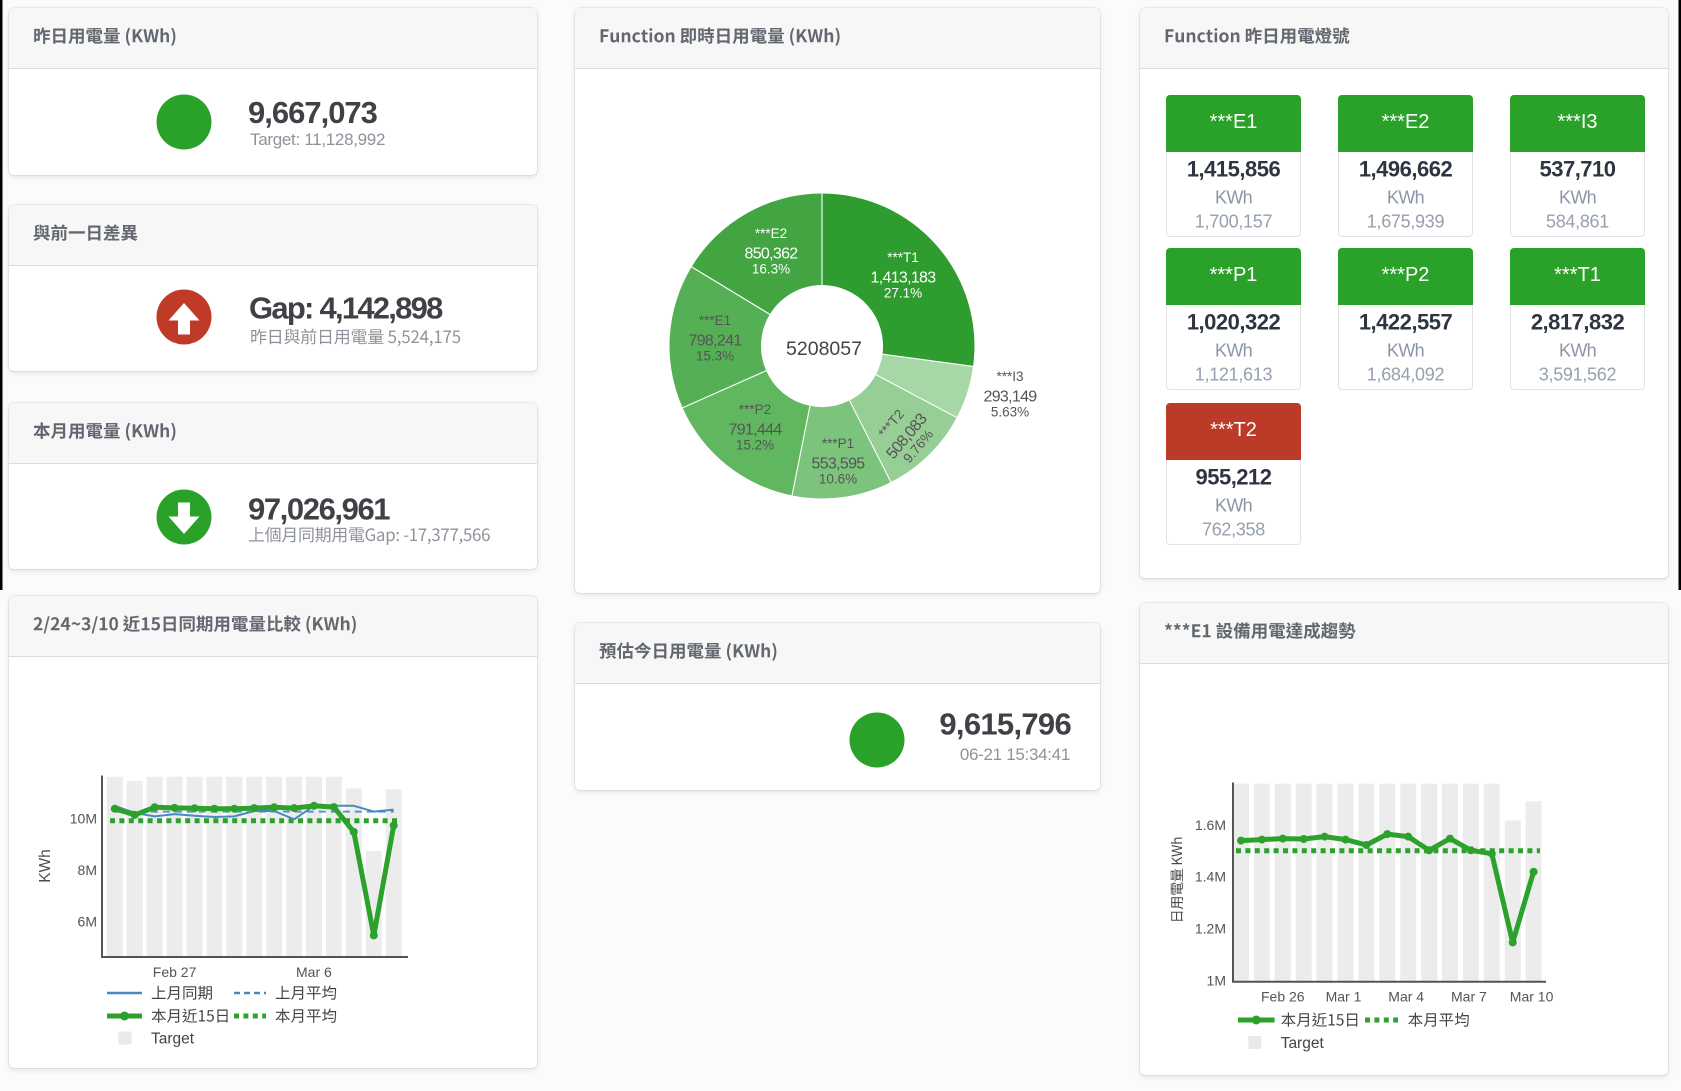 The image size is (1681, 1091). Describe the element at coordinates (772, 254) in the screenshot. I see `svg-text: 850,362` at that location.